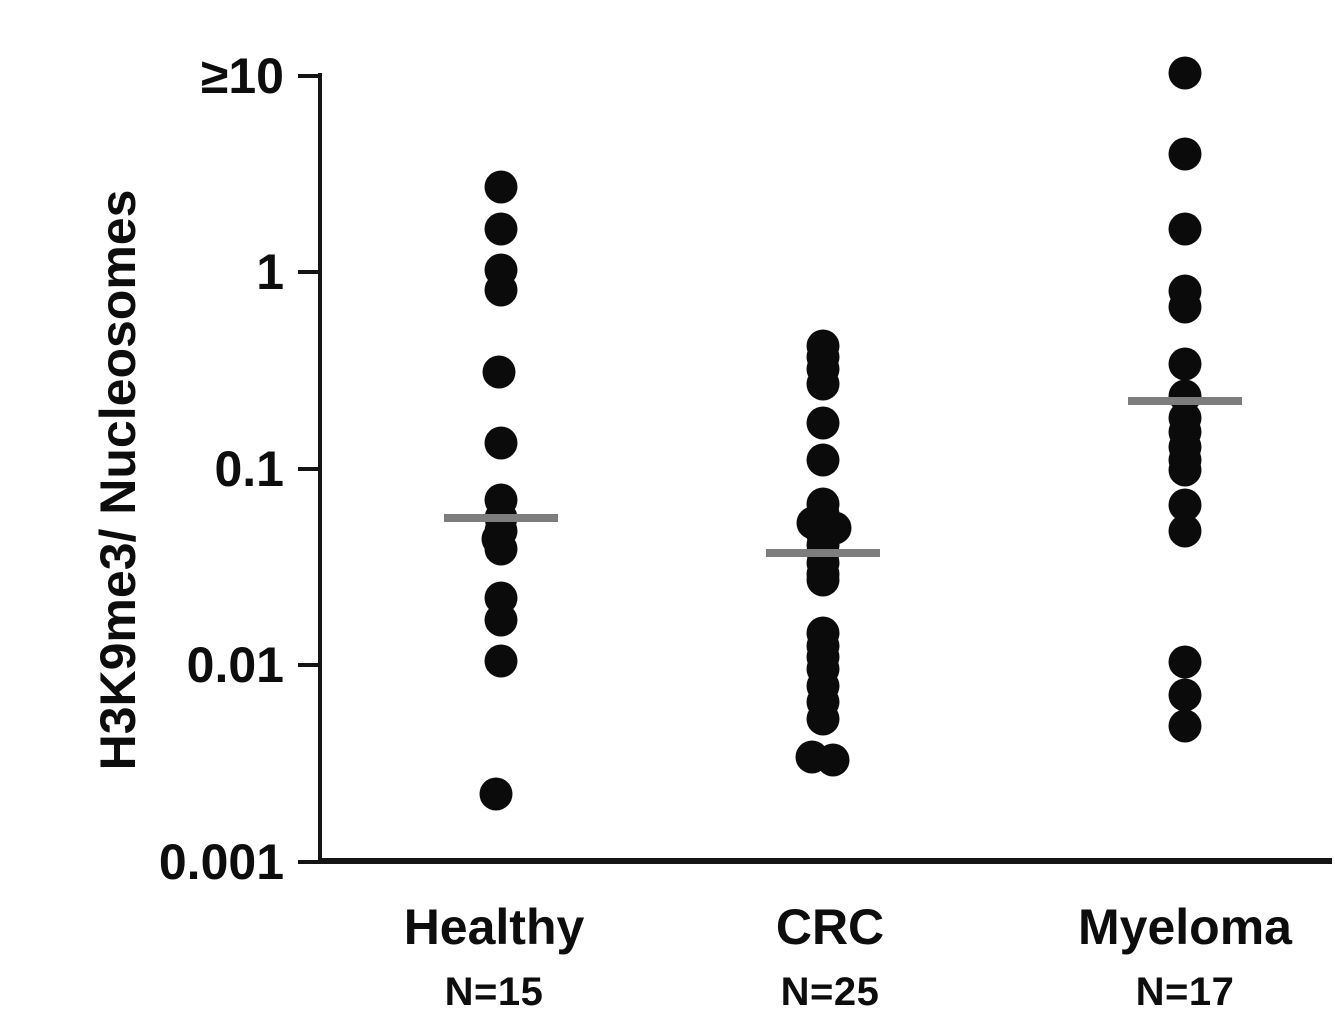  Describe the element at coordinates (494, 992) in the screenshot. I see `group-n-healthy: N=15` at that location.